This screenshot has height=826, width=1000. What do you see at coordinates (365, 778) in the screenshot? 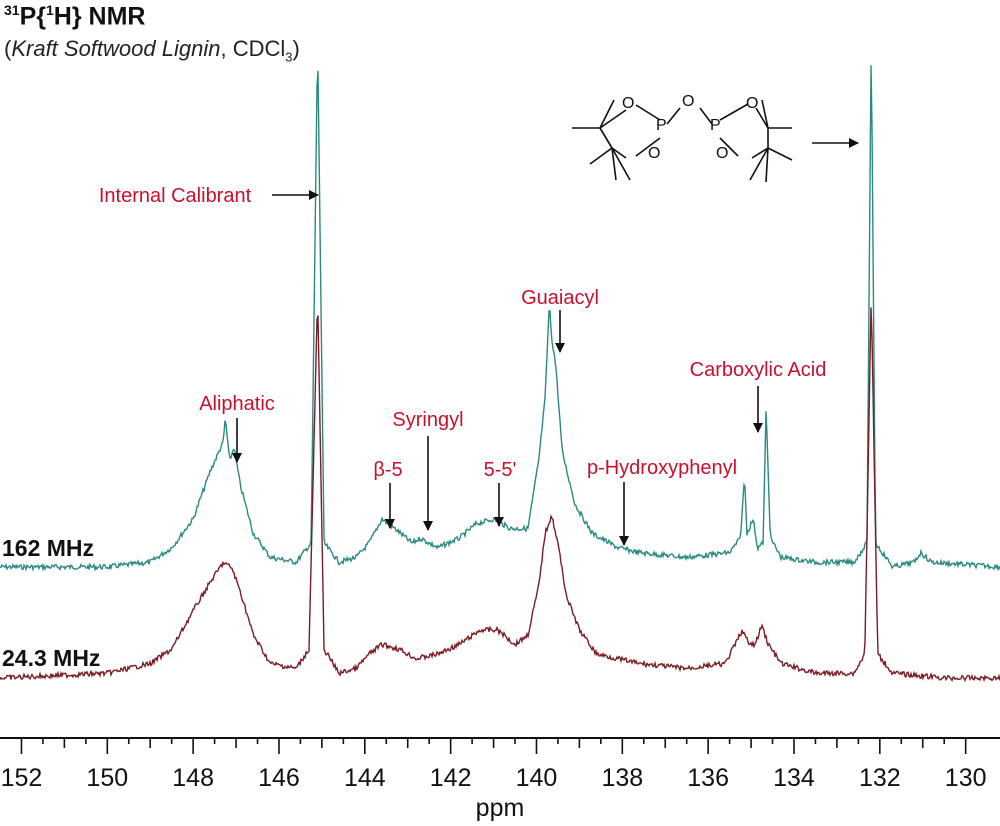
I see `x-tick-label: 144` at bounding box center [365, 778].